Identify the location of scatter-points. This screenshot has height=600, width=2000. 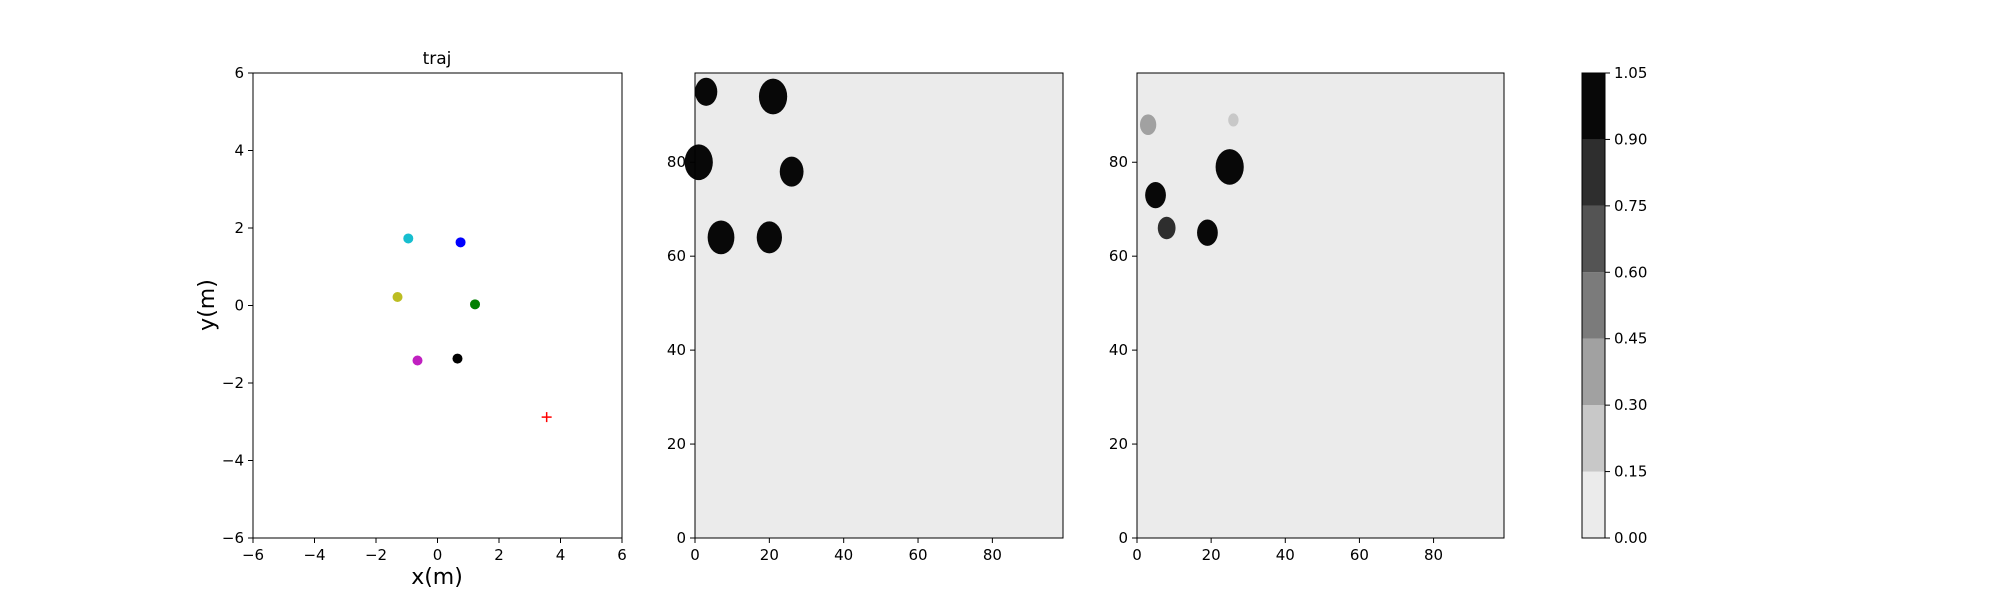
(472, 328).